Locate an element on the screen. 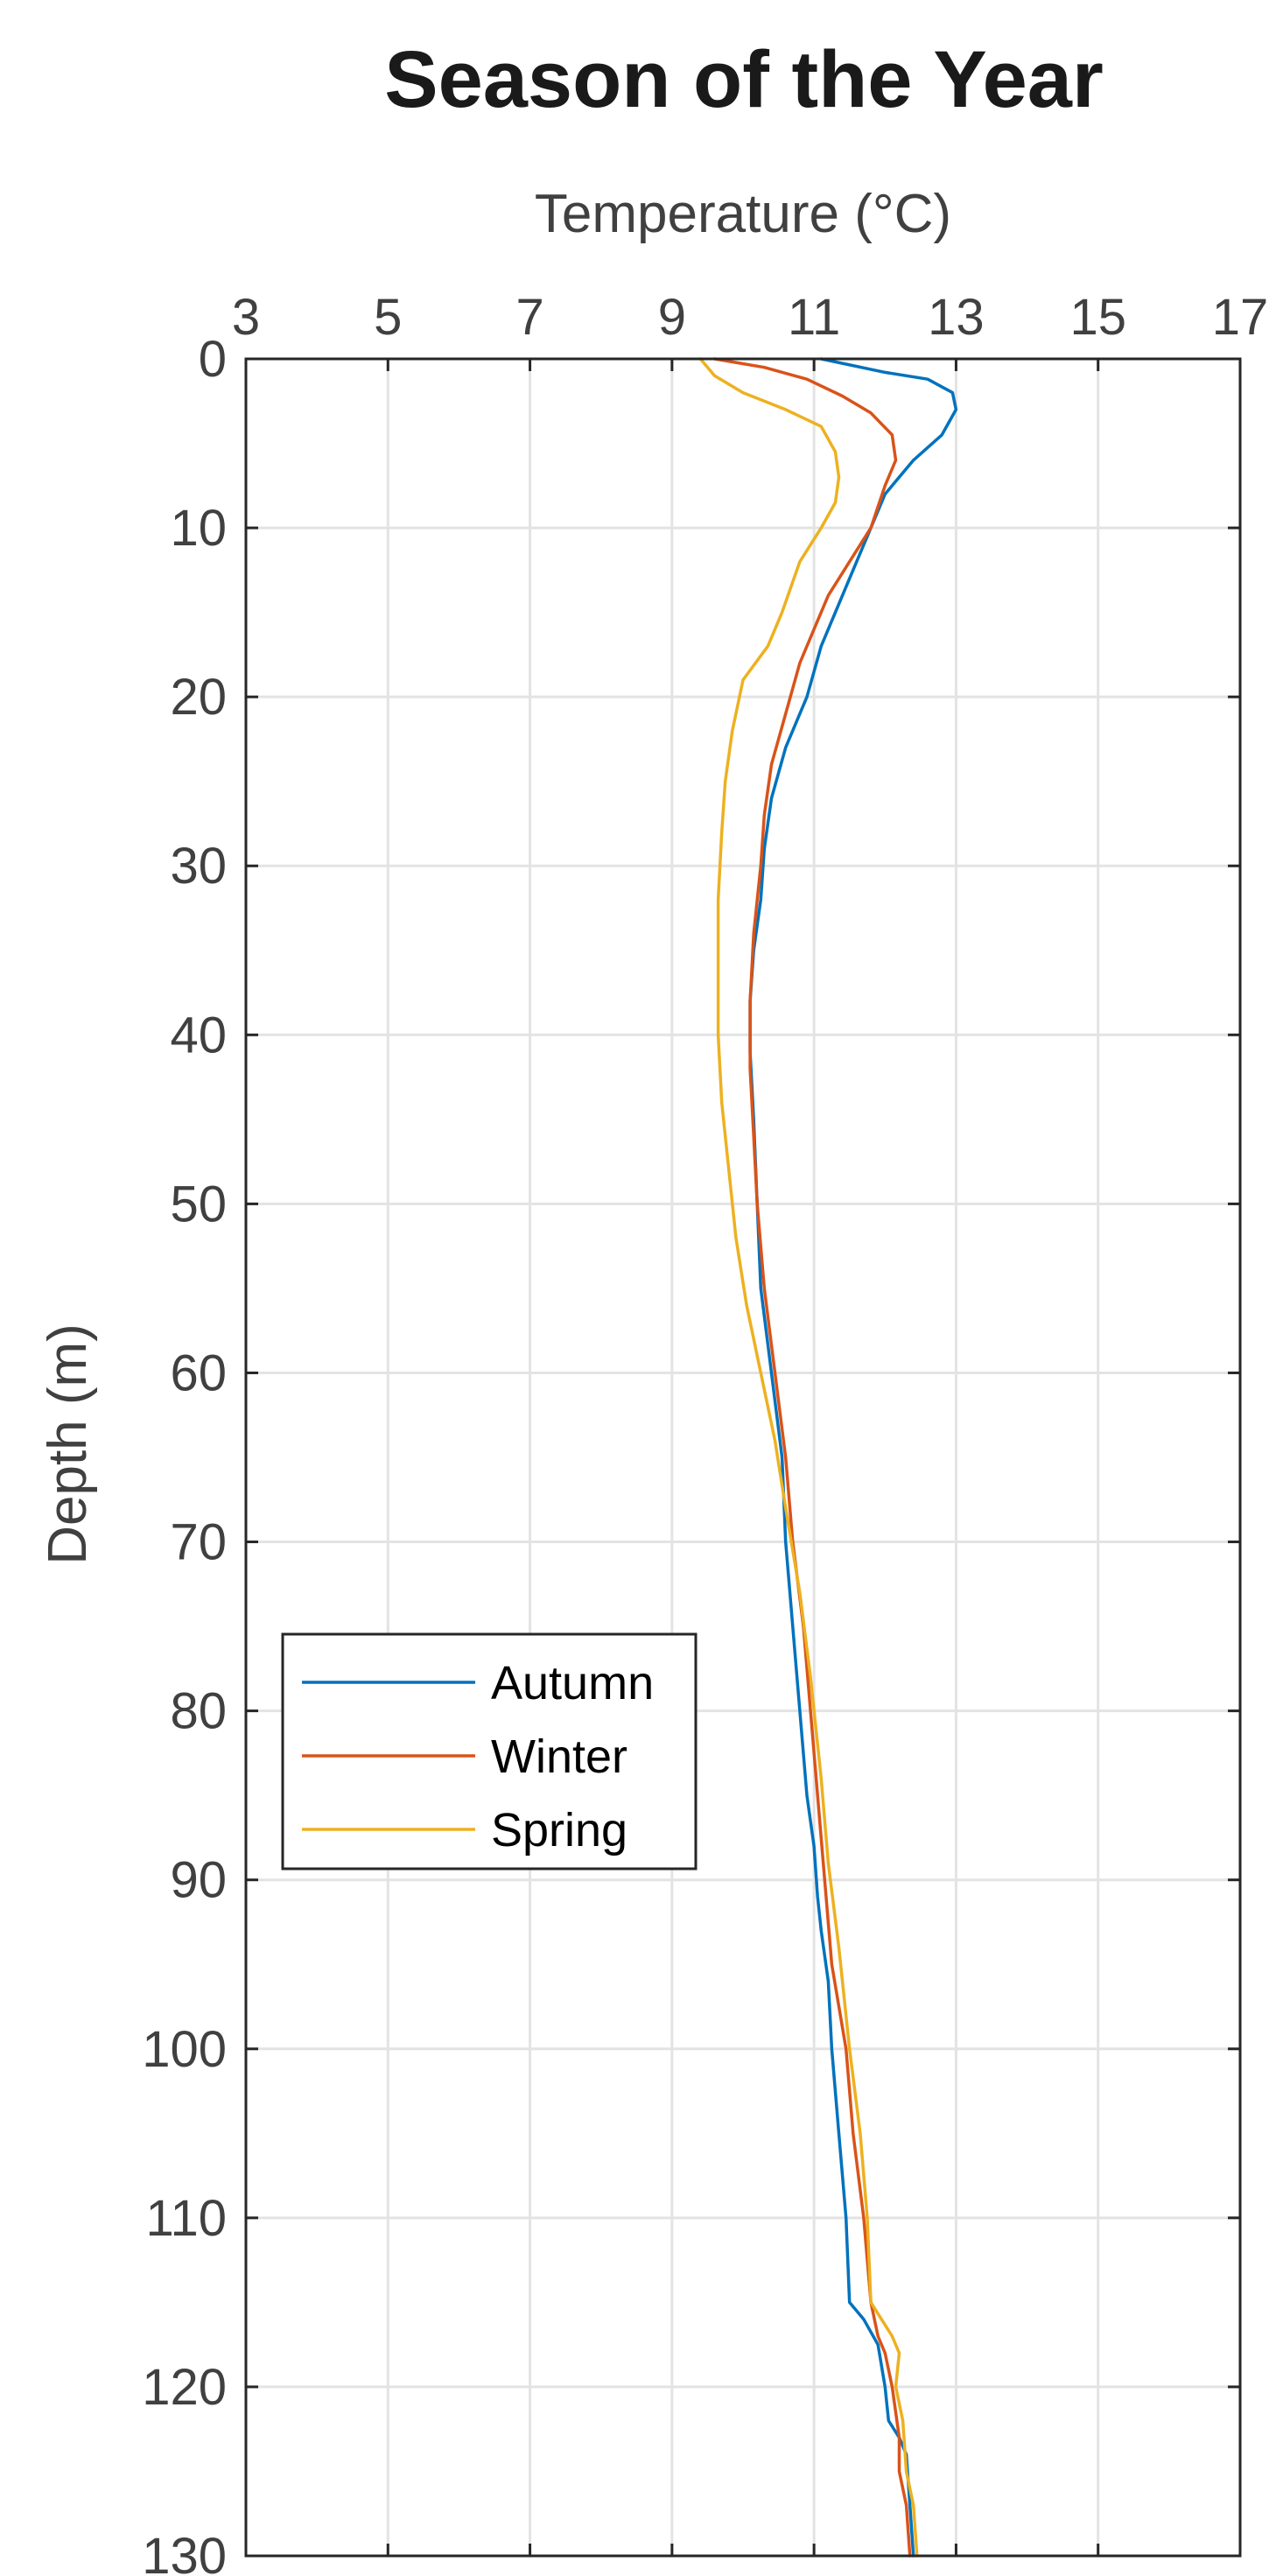 The width and height of the screenshot is (1283, 2576). legend-label: Autumn is located at coordinates (572, 1683).